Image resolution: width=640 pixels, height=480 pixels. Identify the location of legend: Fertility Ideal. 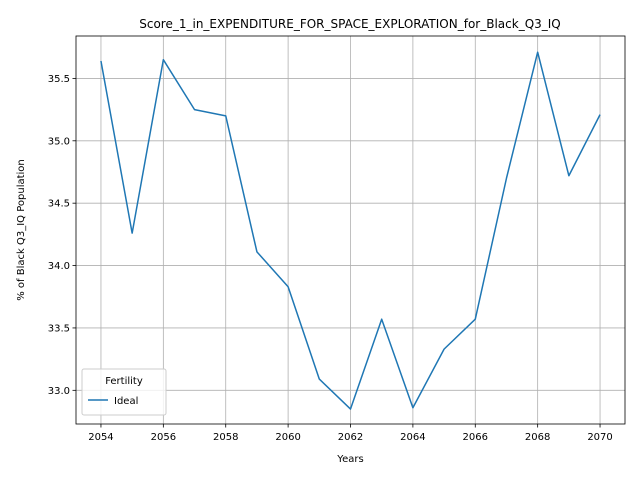
(124, 392).